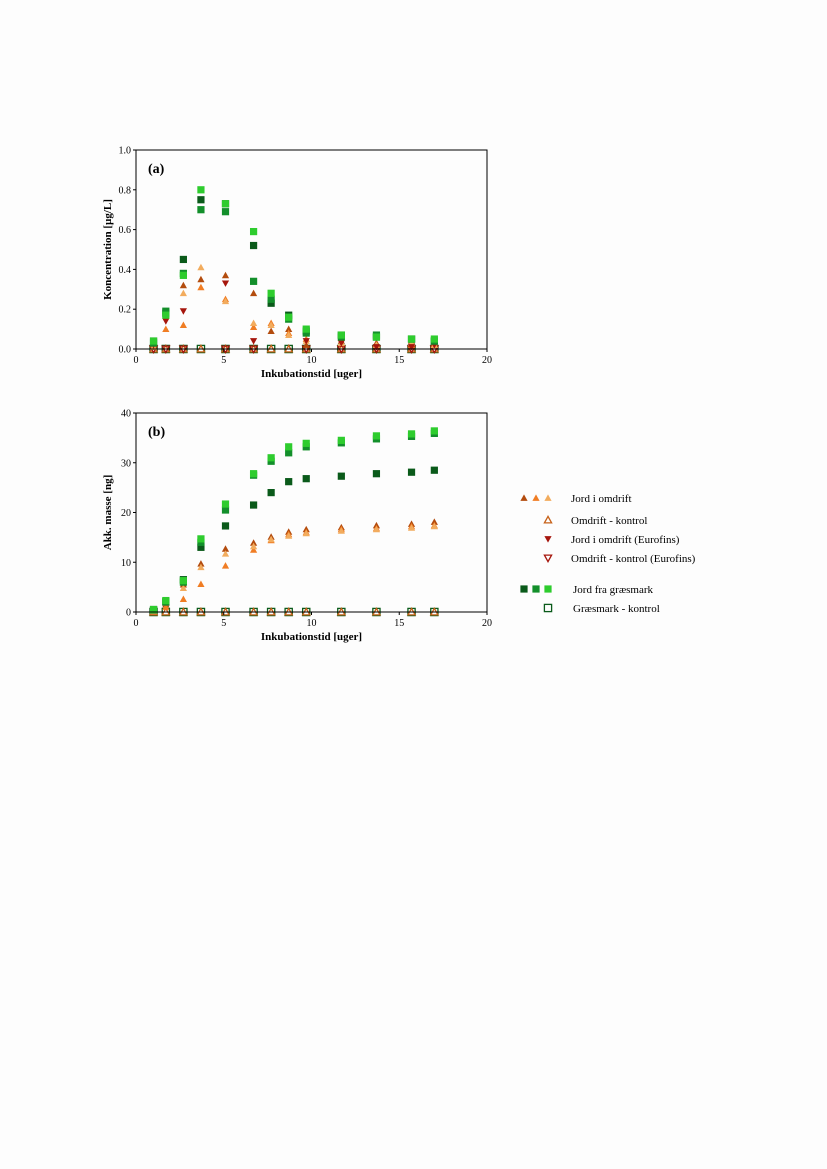 This screenshot has height=1169, width=827. I want to click on legend-symbol-open-down-triangle, so click(548, 558).